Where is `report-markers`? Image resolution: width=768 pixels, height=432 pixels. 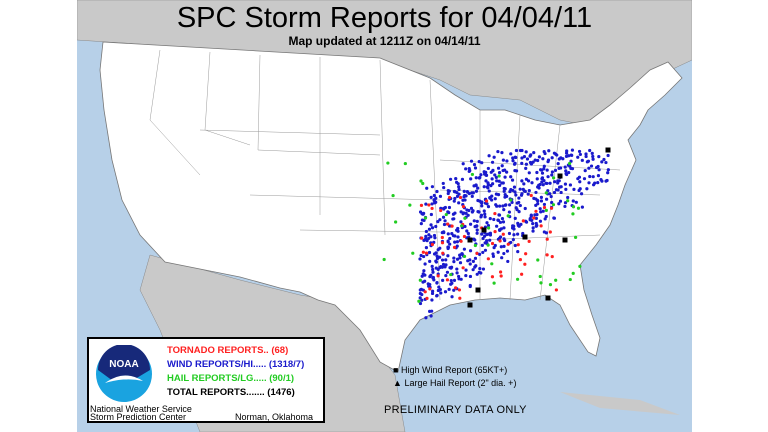 report-markers is located at coordinates (496, 233).